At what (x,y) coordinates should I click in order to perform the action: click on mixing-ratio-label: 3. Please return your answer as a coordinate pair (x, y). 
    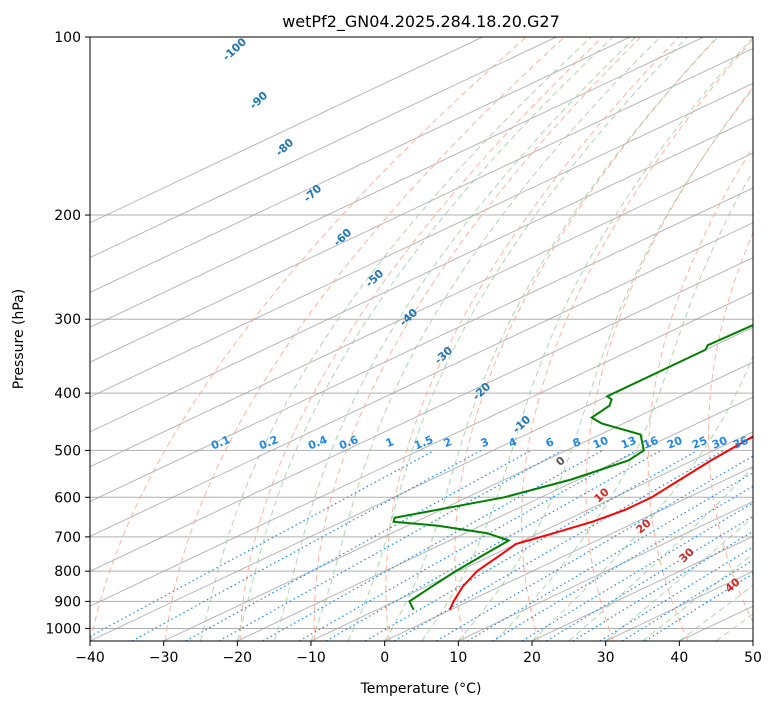
    Looking at the image, I should click on (485, 442).